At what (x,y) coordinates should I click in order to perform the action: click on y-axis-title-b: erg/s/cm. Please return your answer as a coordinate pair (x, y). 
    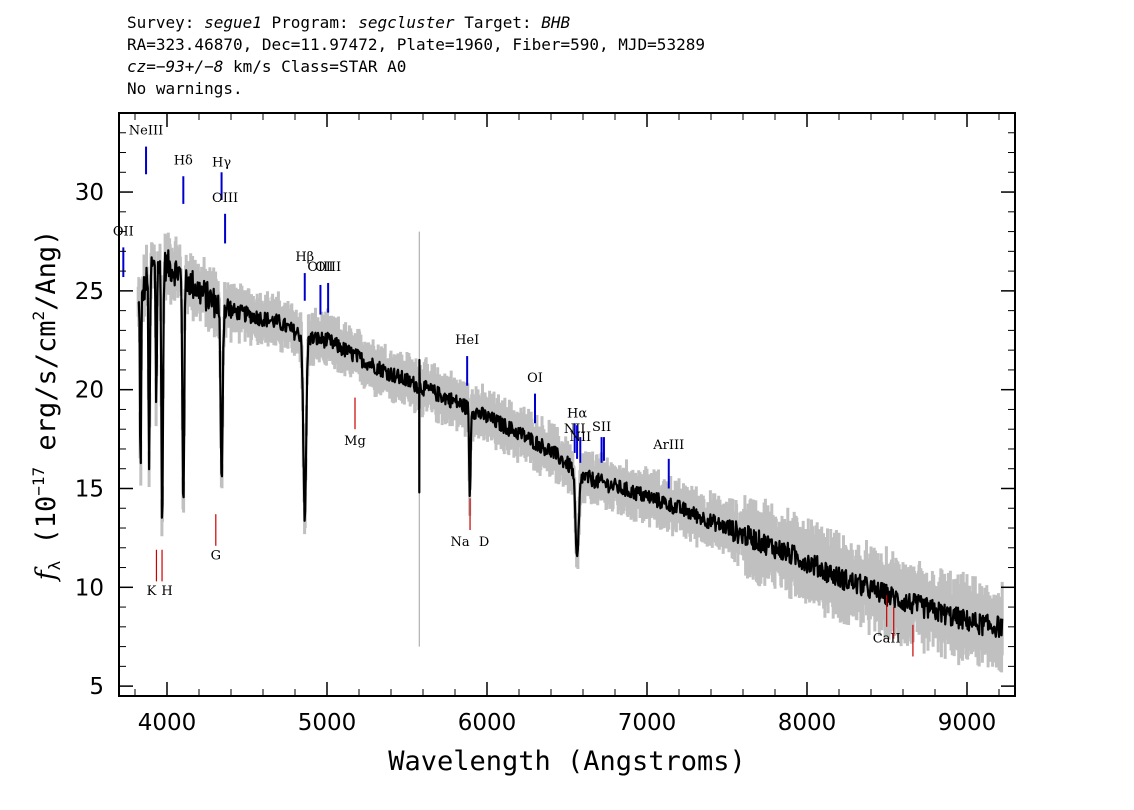
    Looking at the image, I should click on (46, 394).